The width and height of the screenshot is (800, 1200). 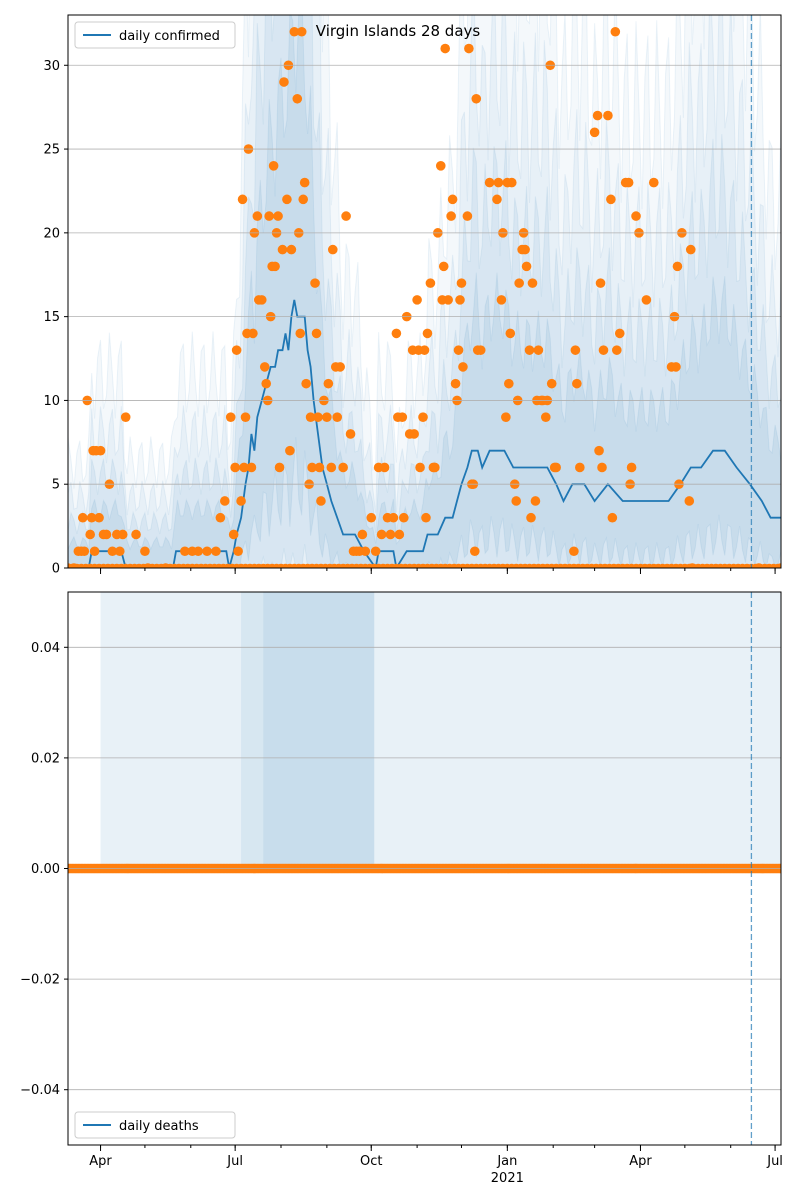 What do you see at coordinates (56, 485) in the screenshot?
I see `y-tick-label: 5` at bounding box center [56, 485].